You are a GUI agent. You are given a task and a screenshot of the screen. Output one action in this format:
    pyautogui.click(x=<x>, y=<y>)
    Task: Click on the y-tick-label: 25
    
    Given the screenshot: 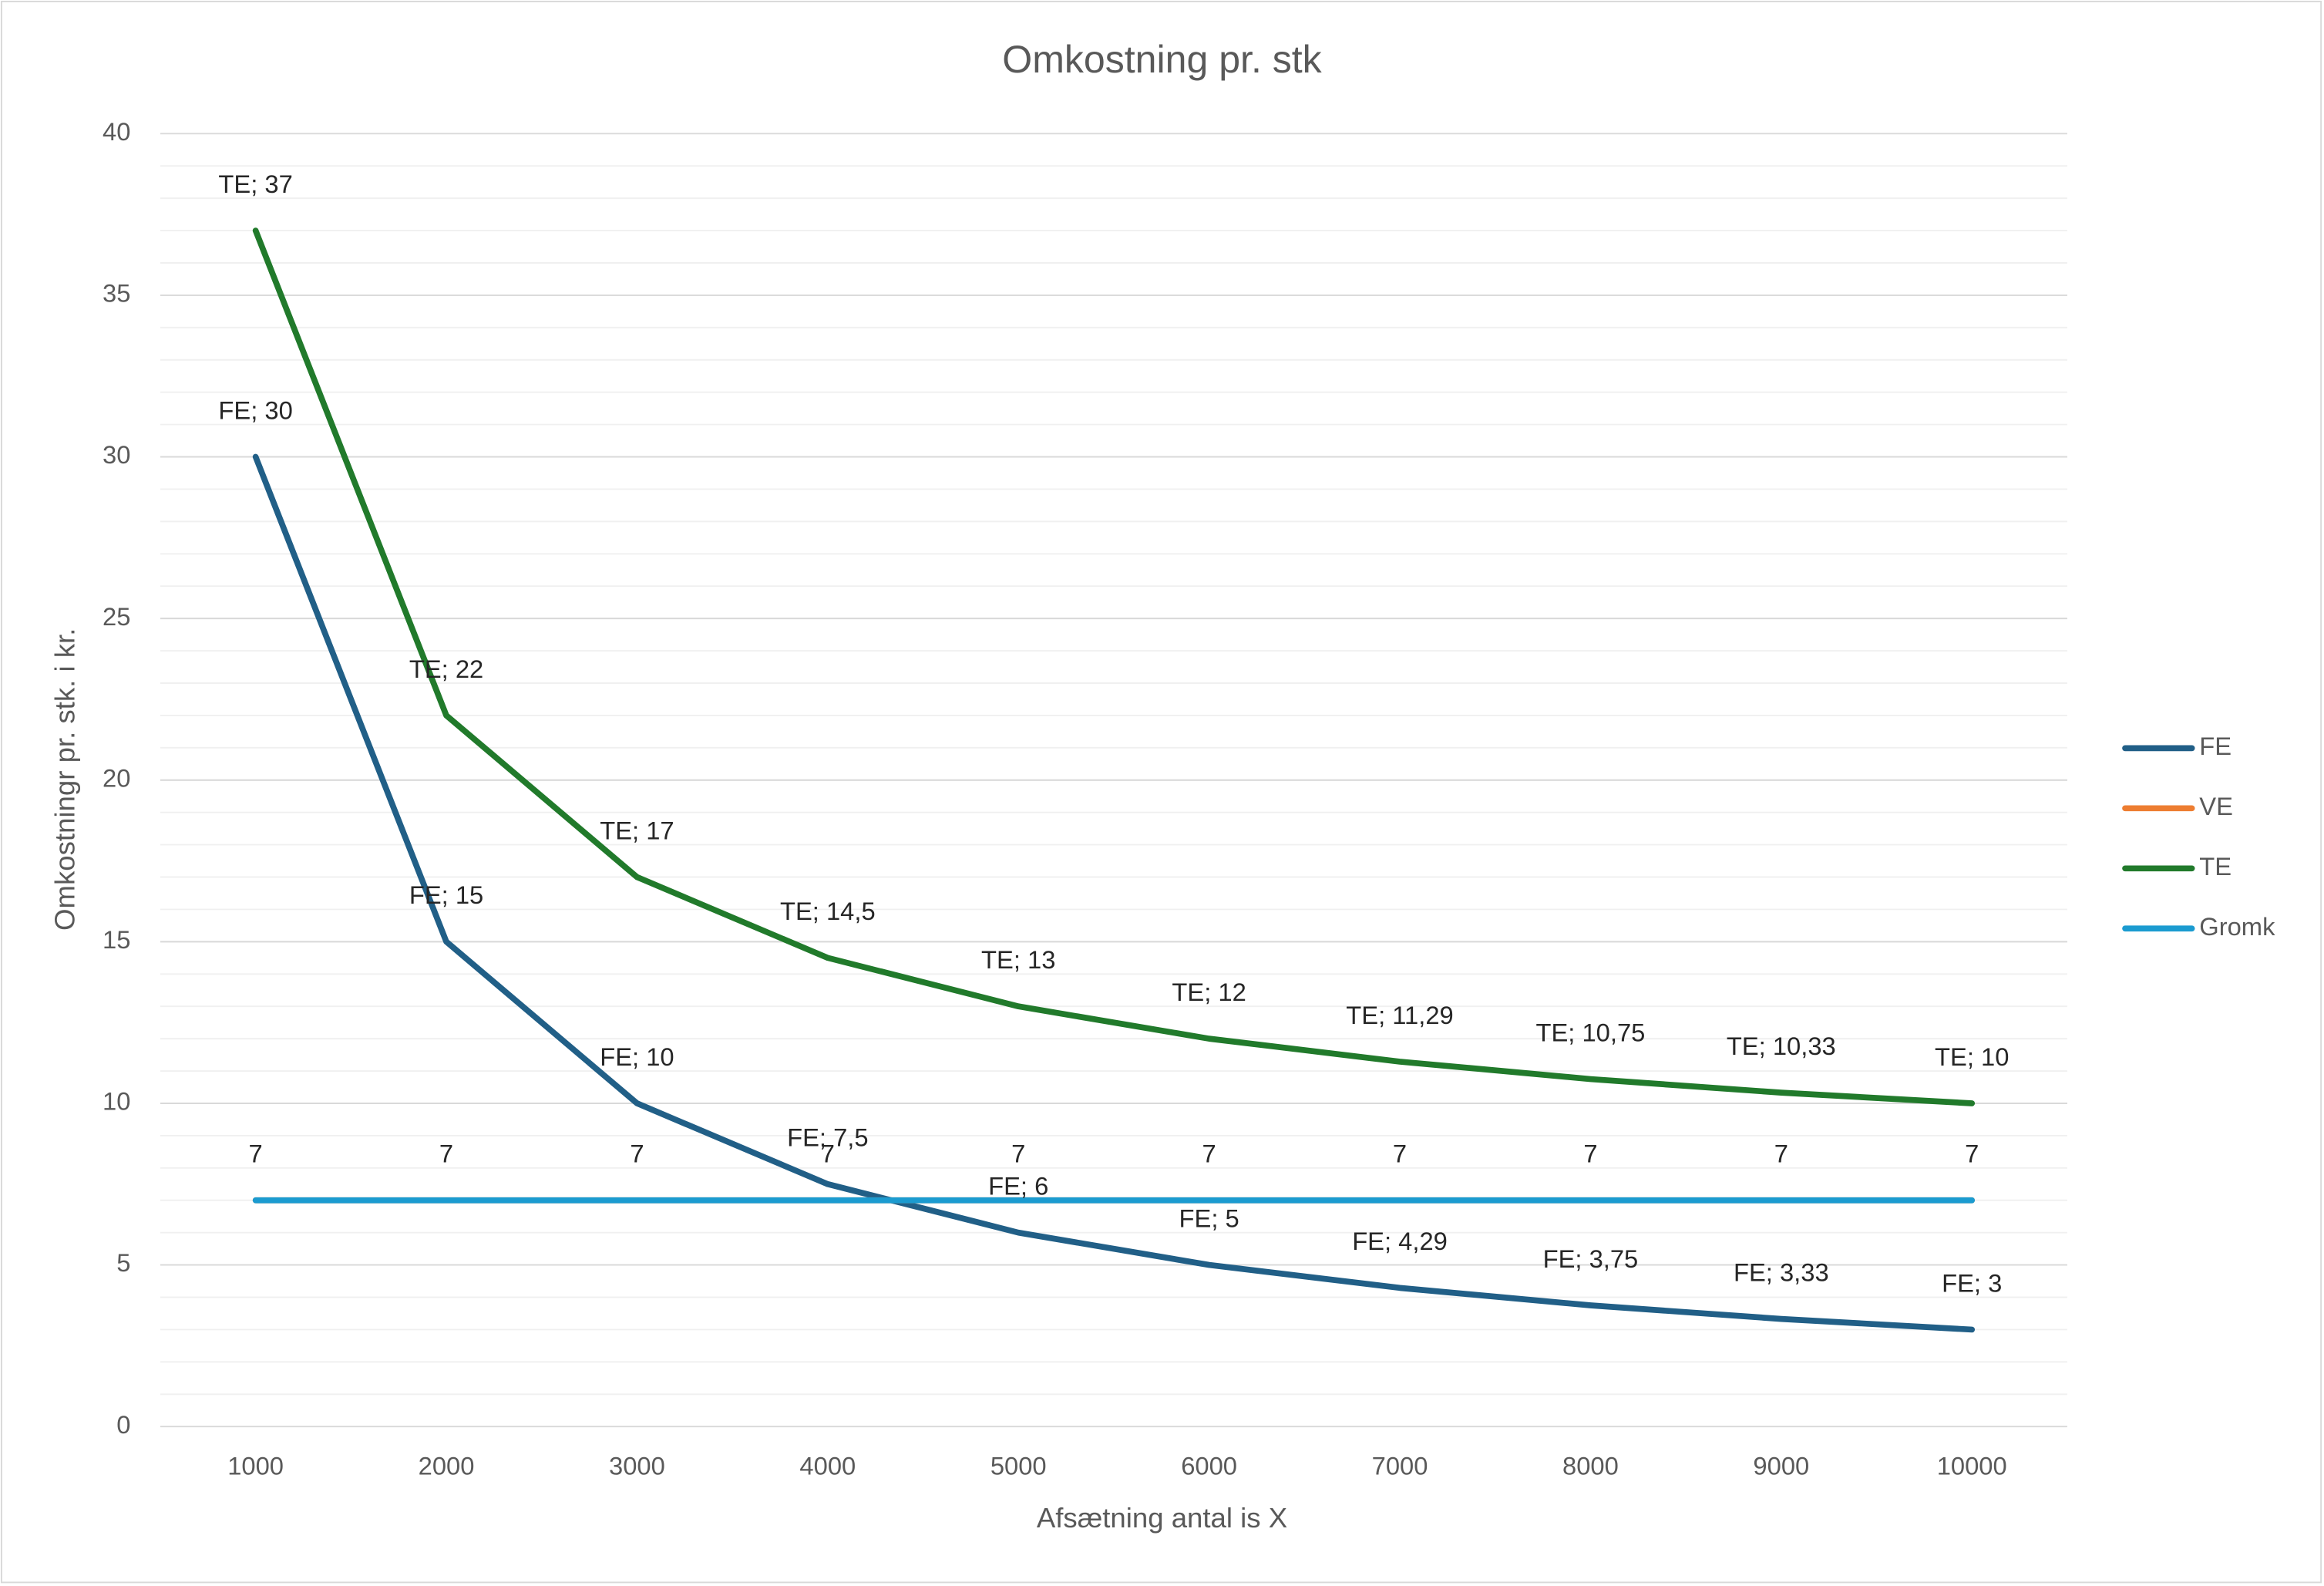 What is the action you would take?
    pyautogui.click(x=116, y=616)
    